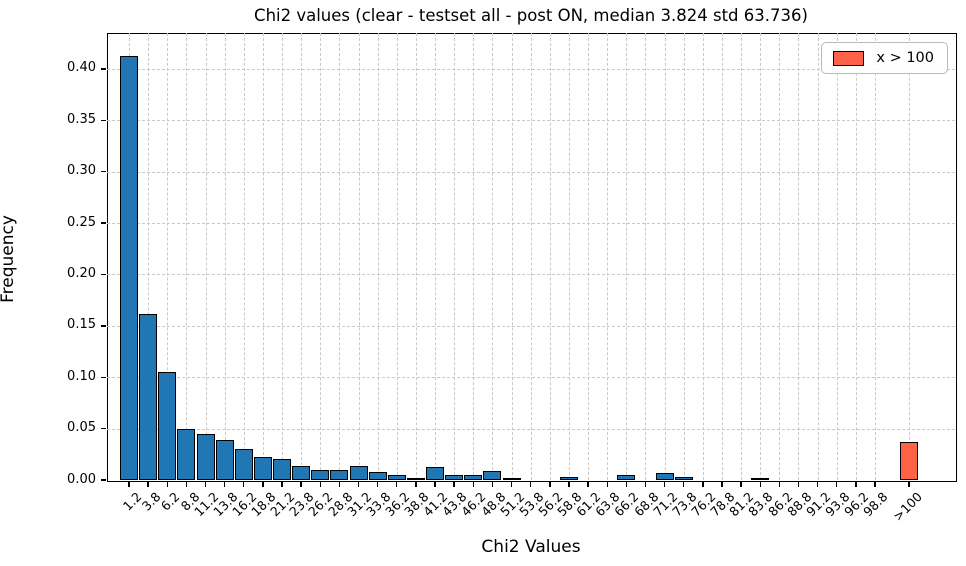 This screenshot has height=566, width=966. Describe the element at coordinates (626, 477) in the screenshot. I see `histogram-bar-66.2` at that location.